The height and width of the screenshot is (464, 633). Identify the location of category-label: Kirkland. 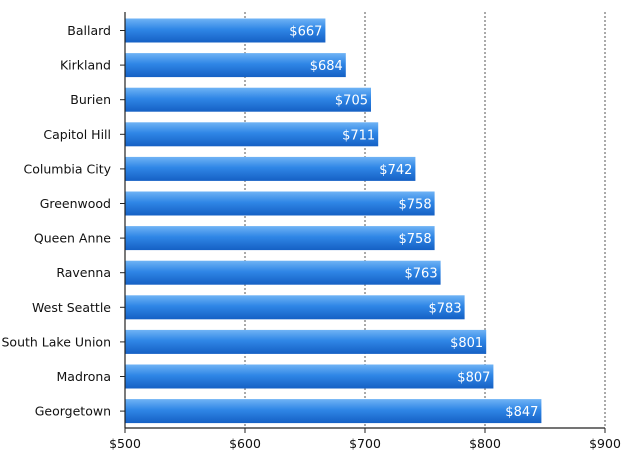
(85, 65).